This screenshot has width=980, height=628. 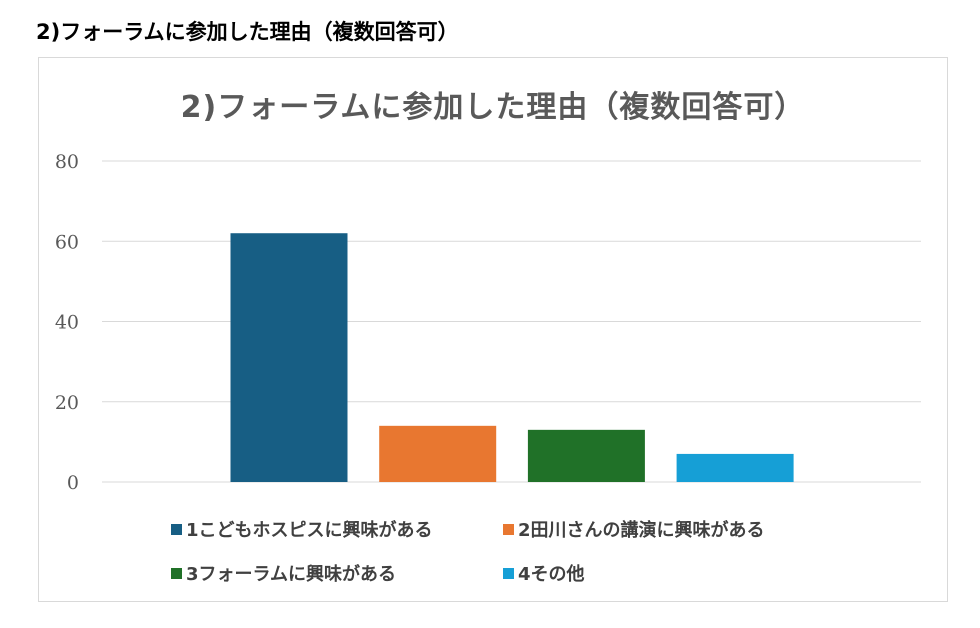 I want to click on legend-item-4: 4その他, so click(x=544, y=573).